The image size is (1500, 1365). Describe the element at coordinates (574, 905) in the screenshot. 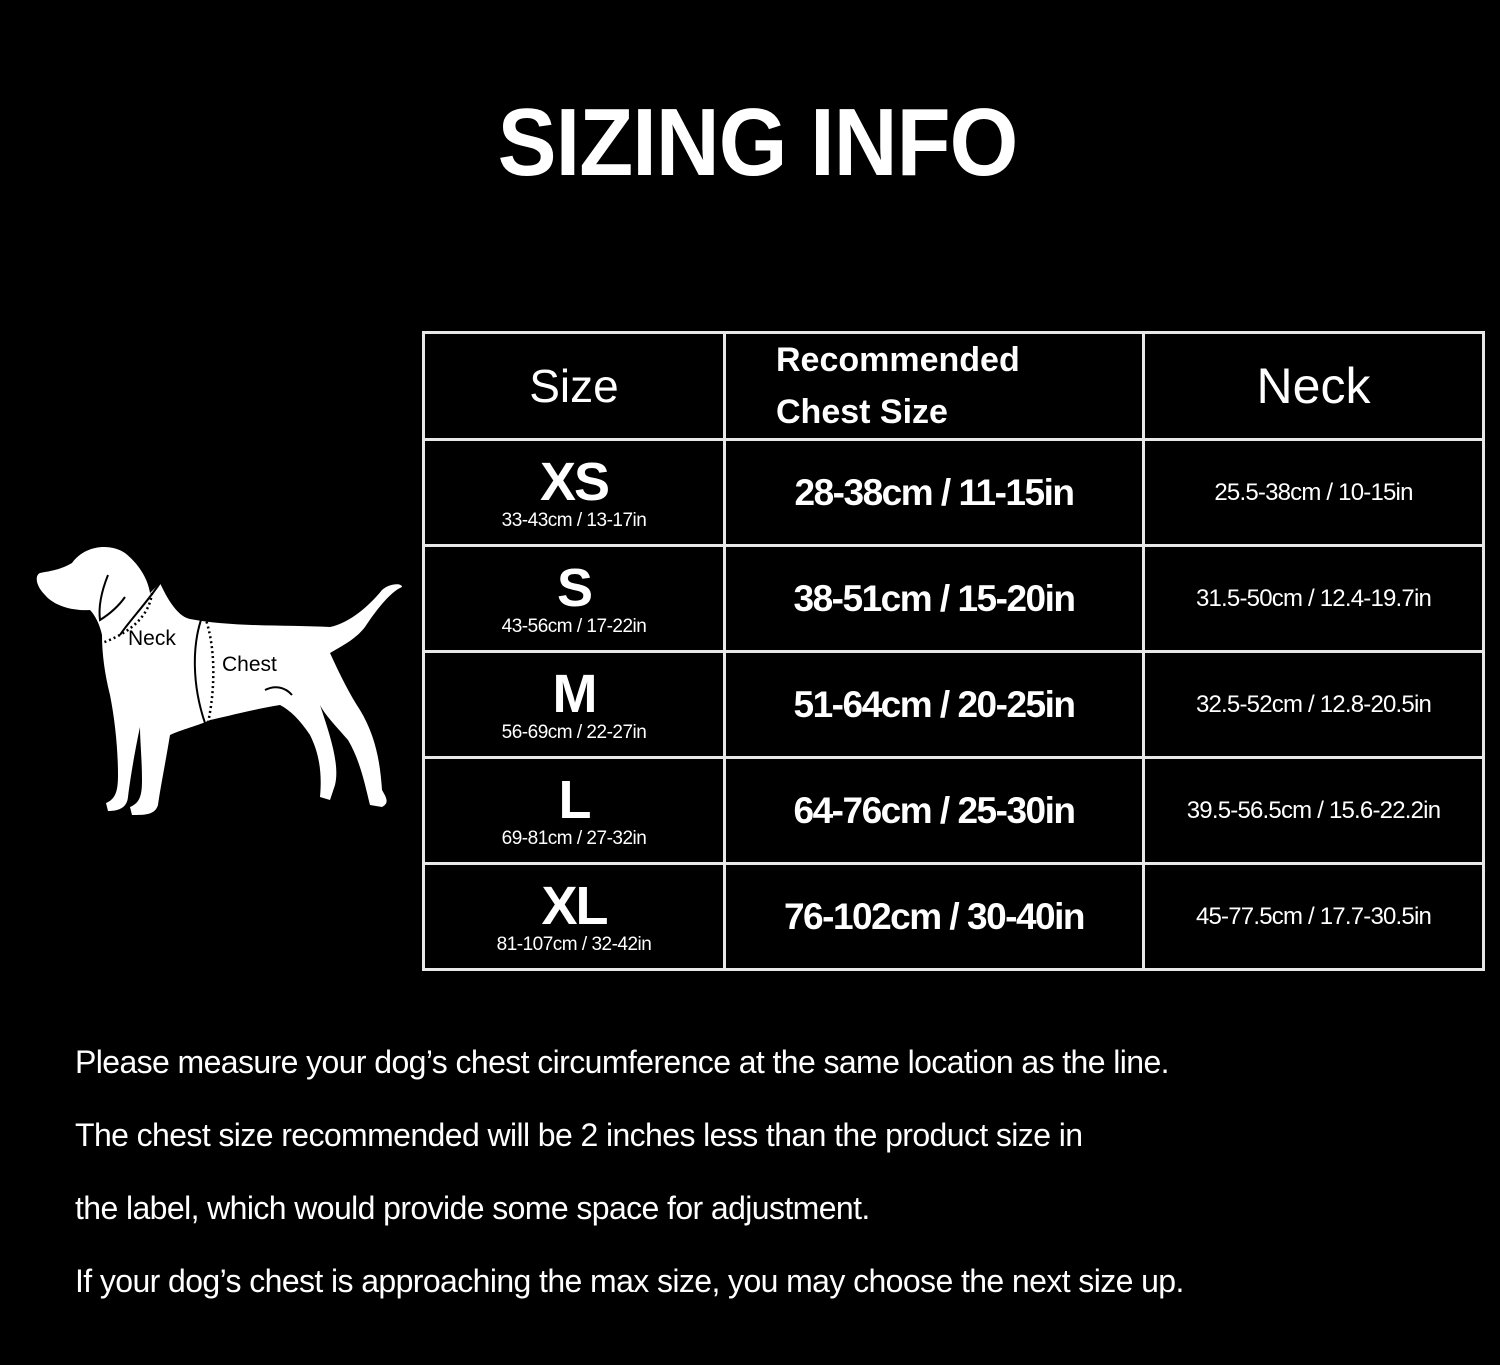

I see `size-label: XL` at that location.